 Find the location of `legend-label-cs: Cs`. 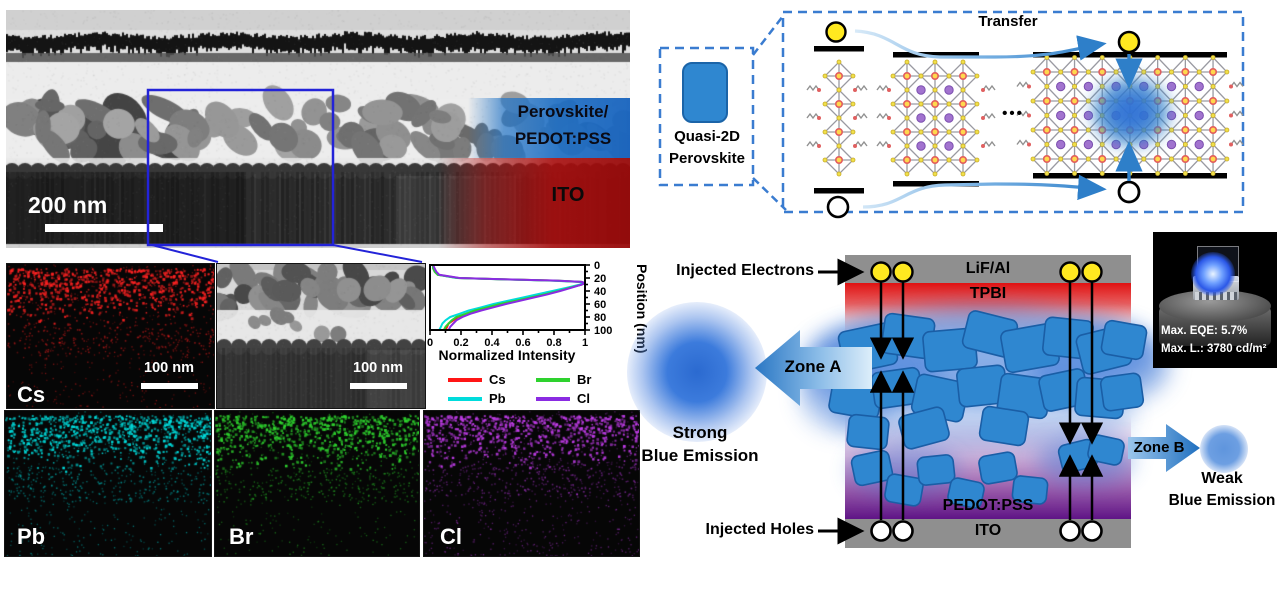

legend-label-cs: Cs is located at coordinates (497, 379).